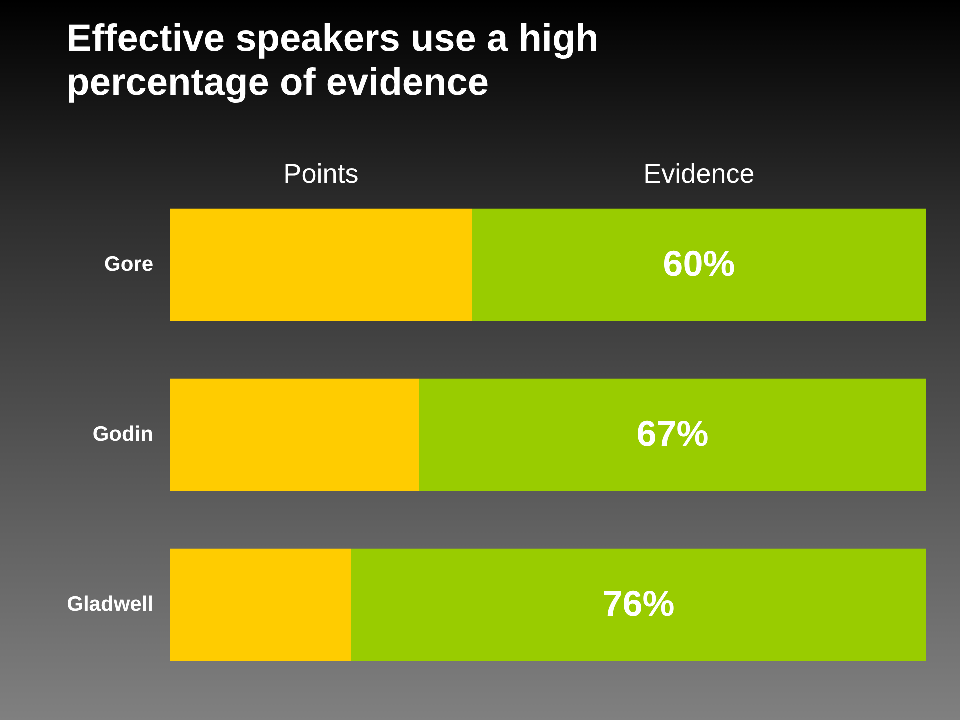 The width and height of the screenshot is (960, 720). I want to click on data-label: 76%, so click(638, 603).